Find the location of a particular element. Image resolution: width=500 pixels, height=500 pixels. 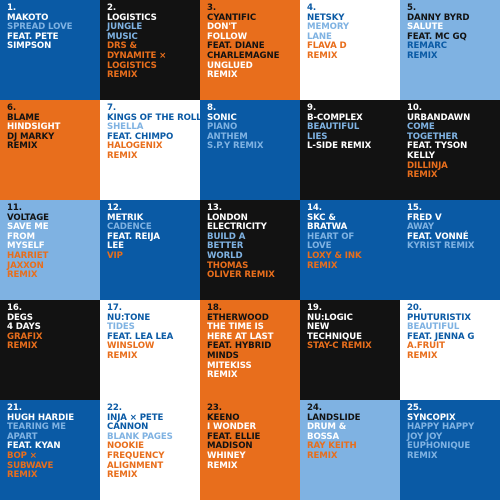

track-text-line: DRUM & is located at coordinates (327, 427).